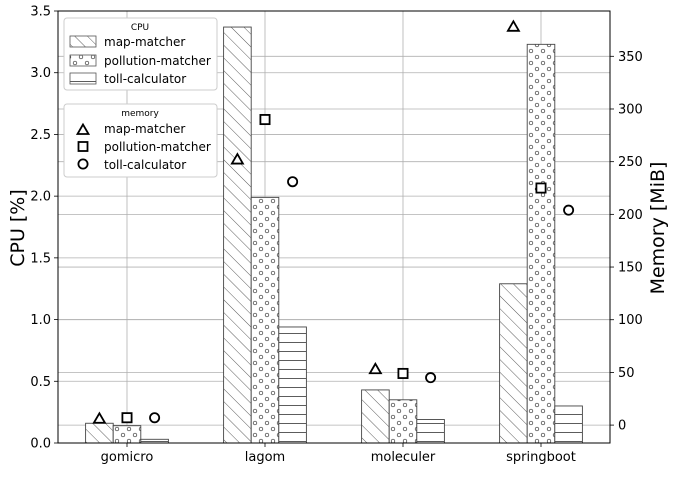 This screenshot has width=675, height=477. What do you see at coordinates (403, 457) in the screenshot?
I see `category-label-moleculer: moleculer` at bounding box center [403, 457].